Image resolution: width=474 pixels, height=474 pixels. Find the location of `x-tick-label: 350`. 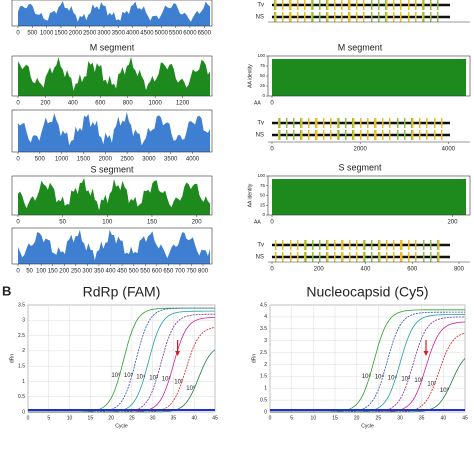

x-tick-label: 350 is located at coordinates (99, 272).